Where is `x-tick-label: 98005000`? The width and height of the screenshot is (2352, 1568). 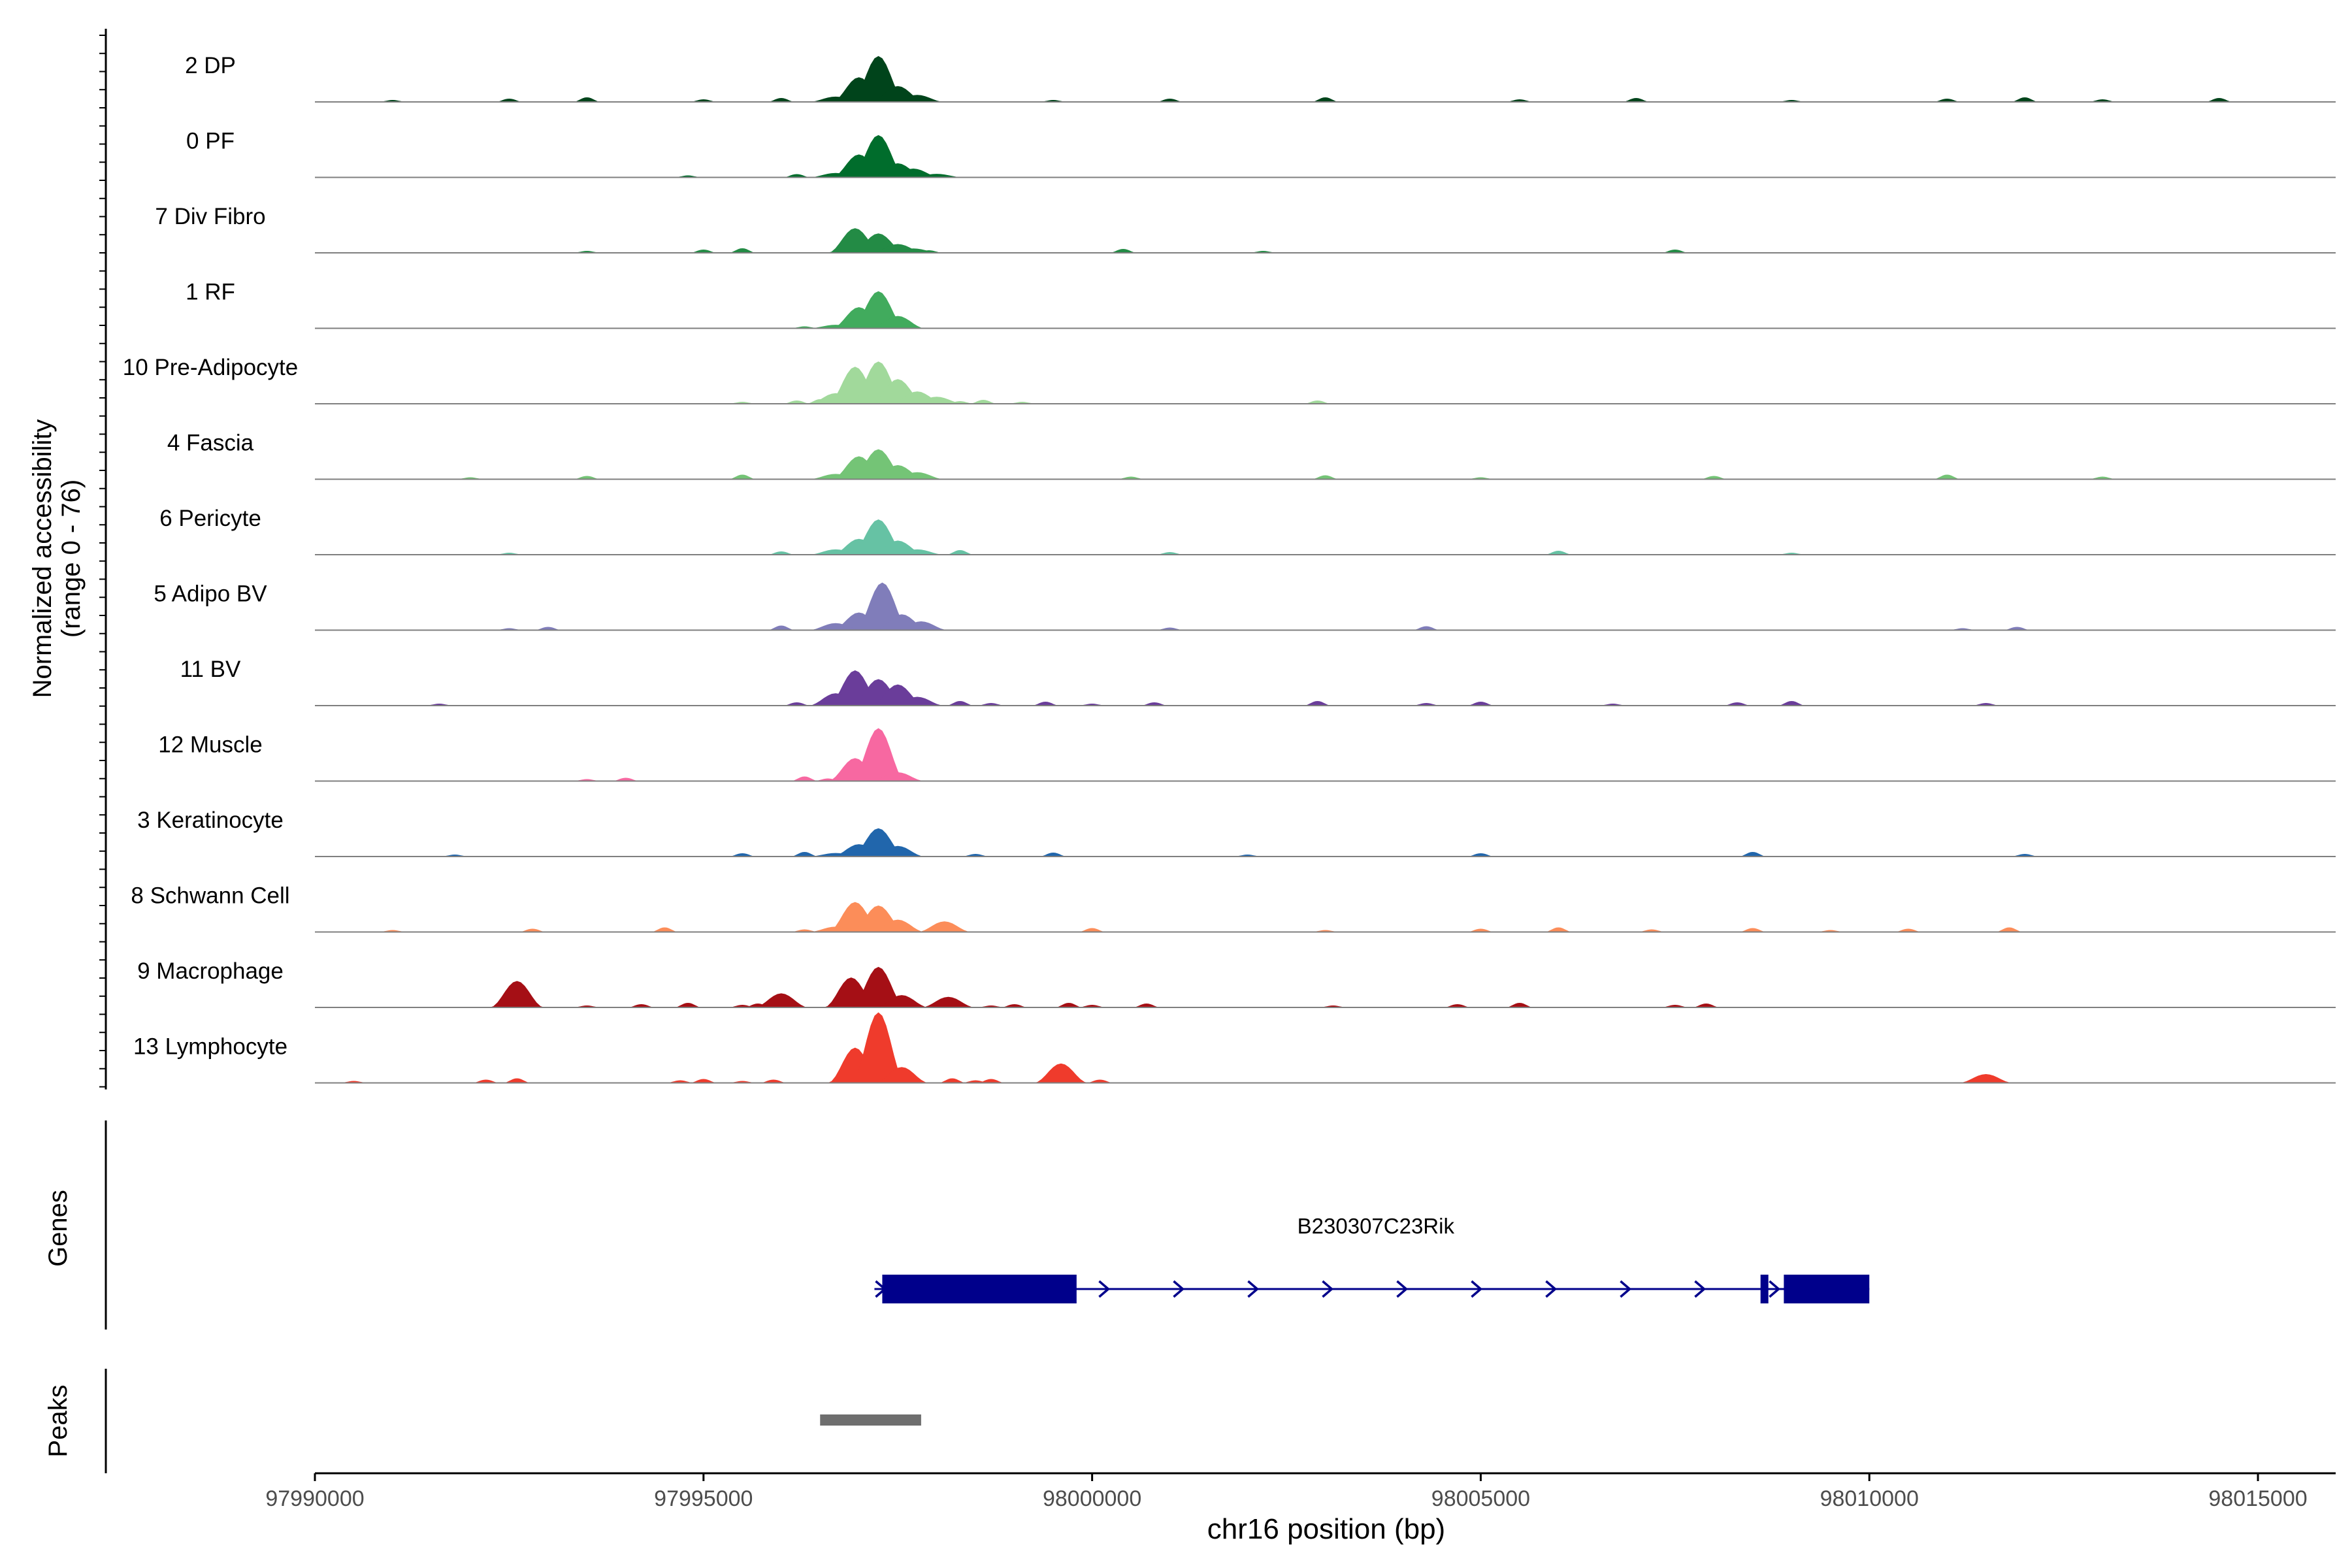 x-tick-label: 98005000 is located at coordinates (1480, 1498).